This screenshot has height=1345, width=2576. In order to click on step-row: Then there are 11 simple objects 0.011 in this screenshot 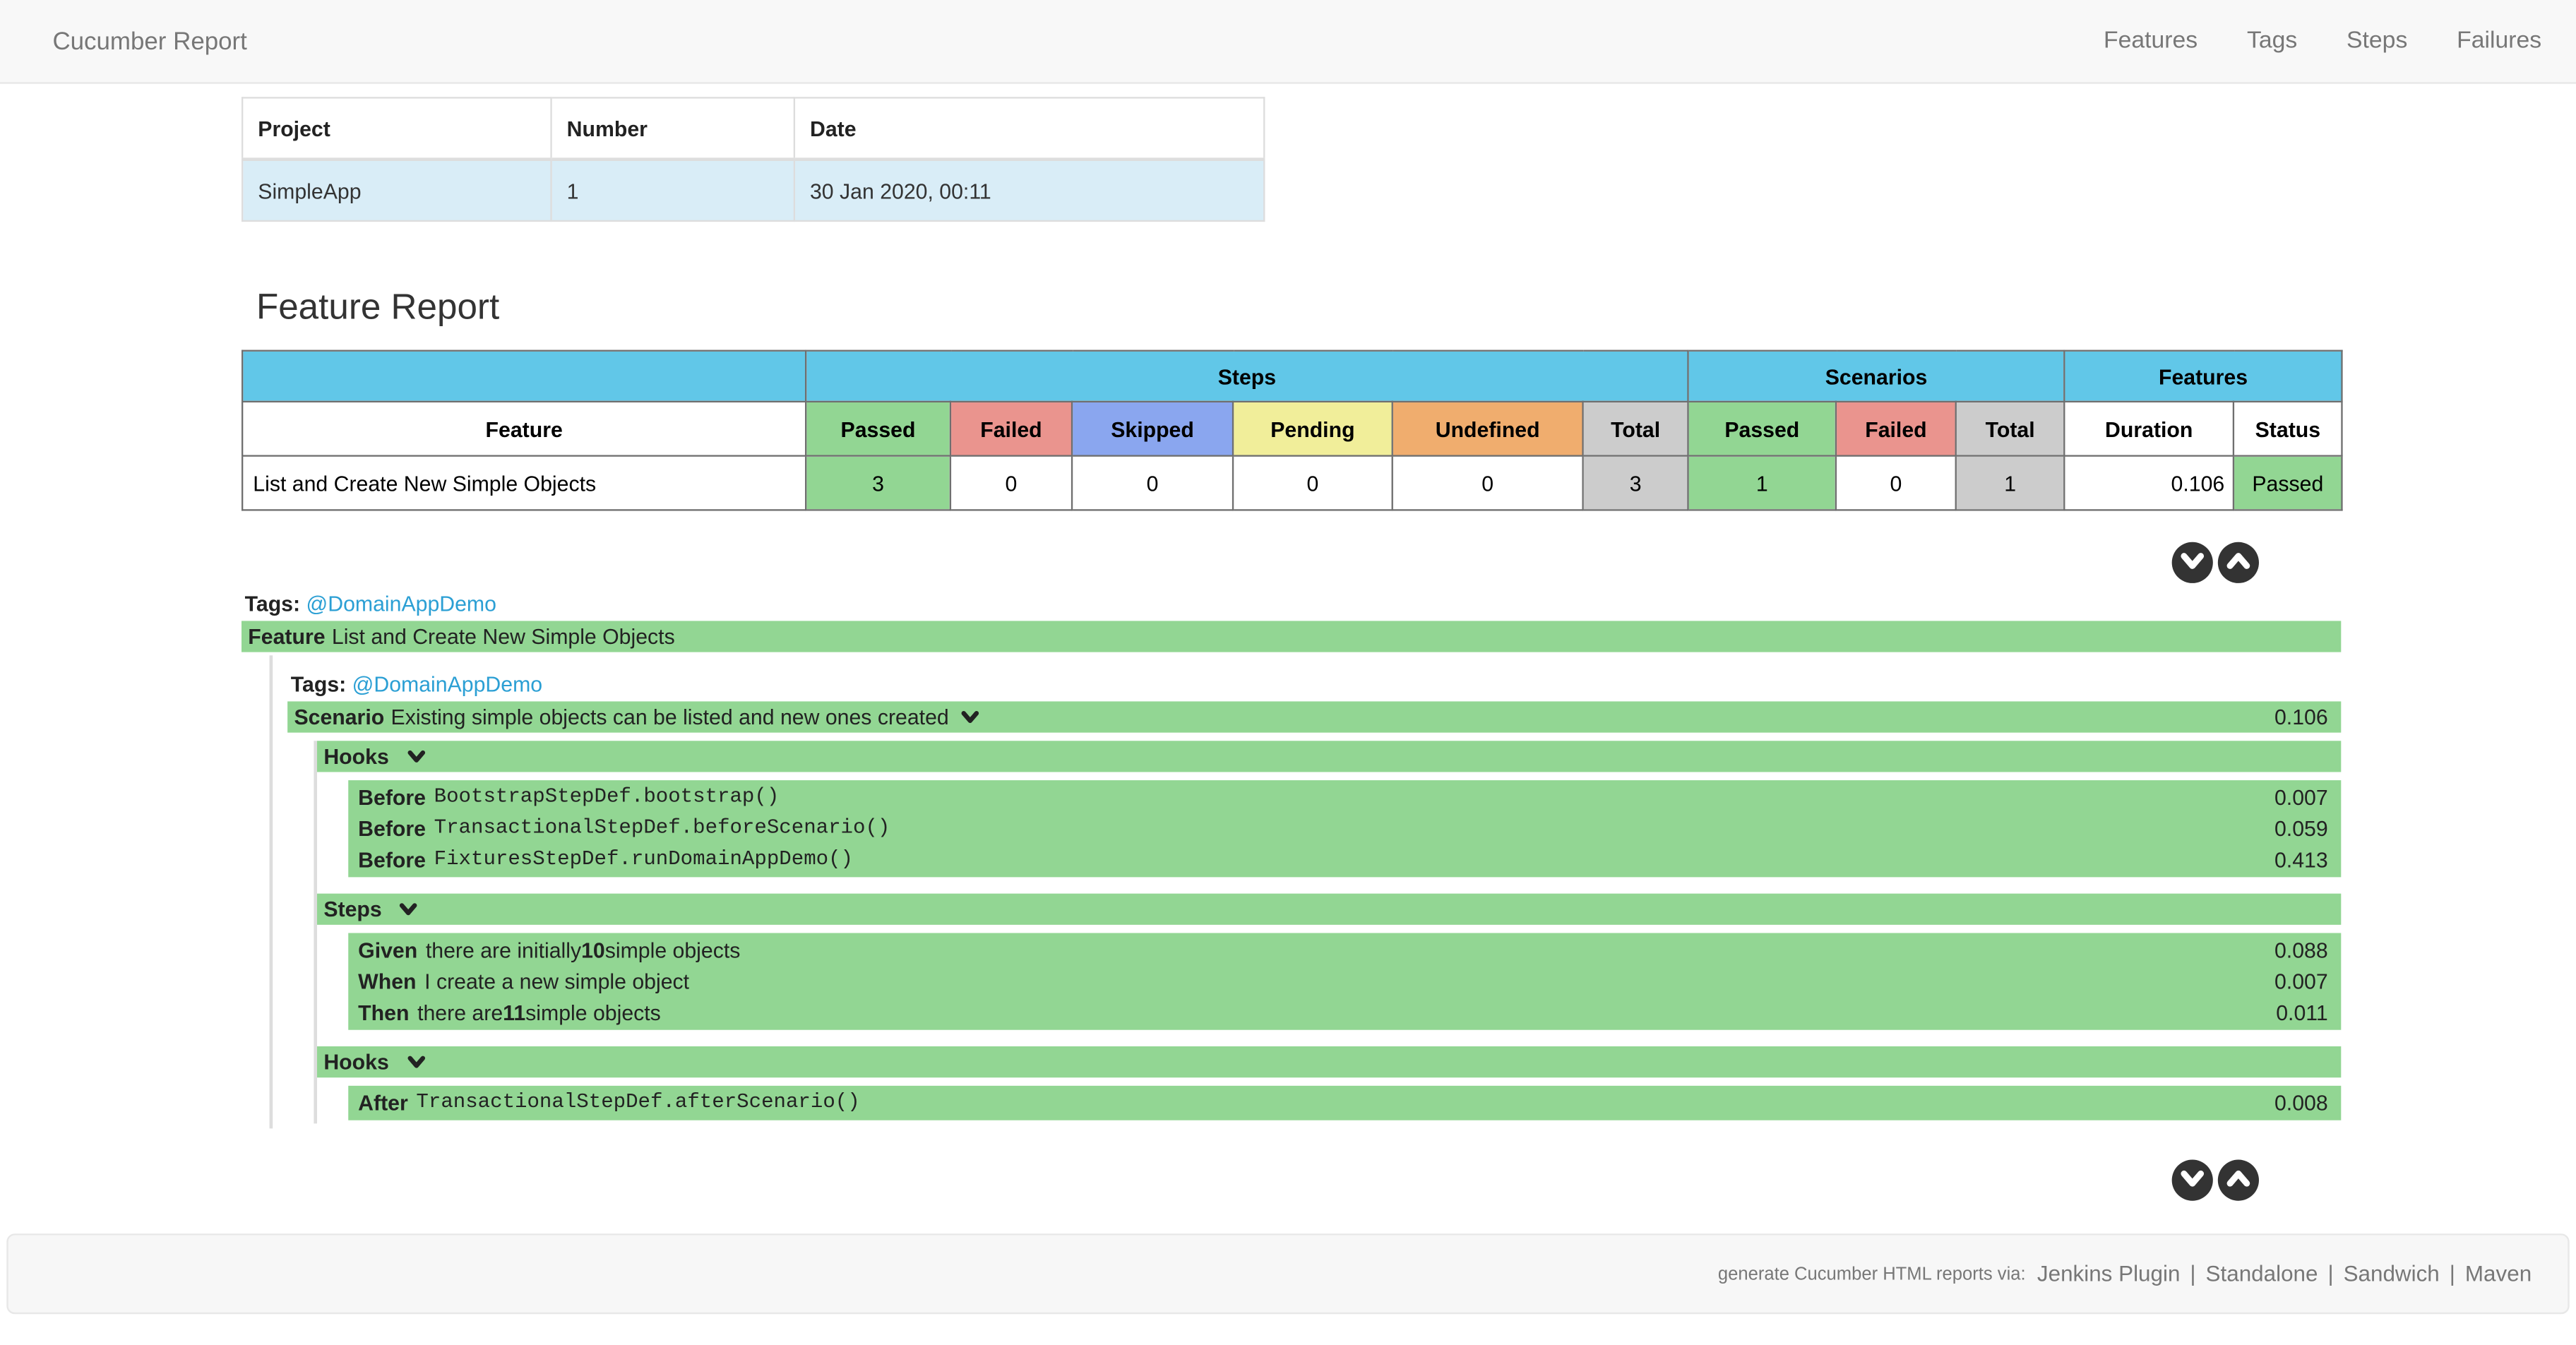, I will do `click(1344, 1012)`.